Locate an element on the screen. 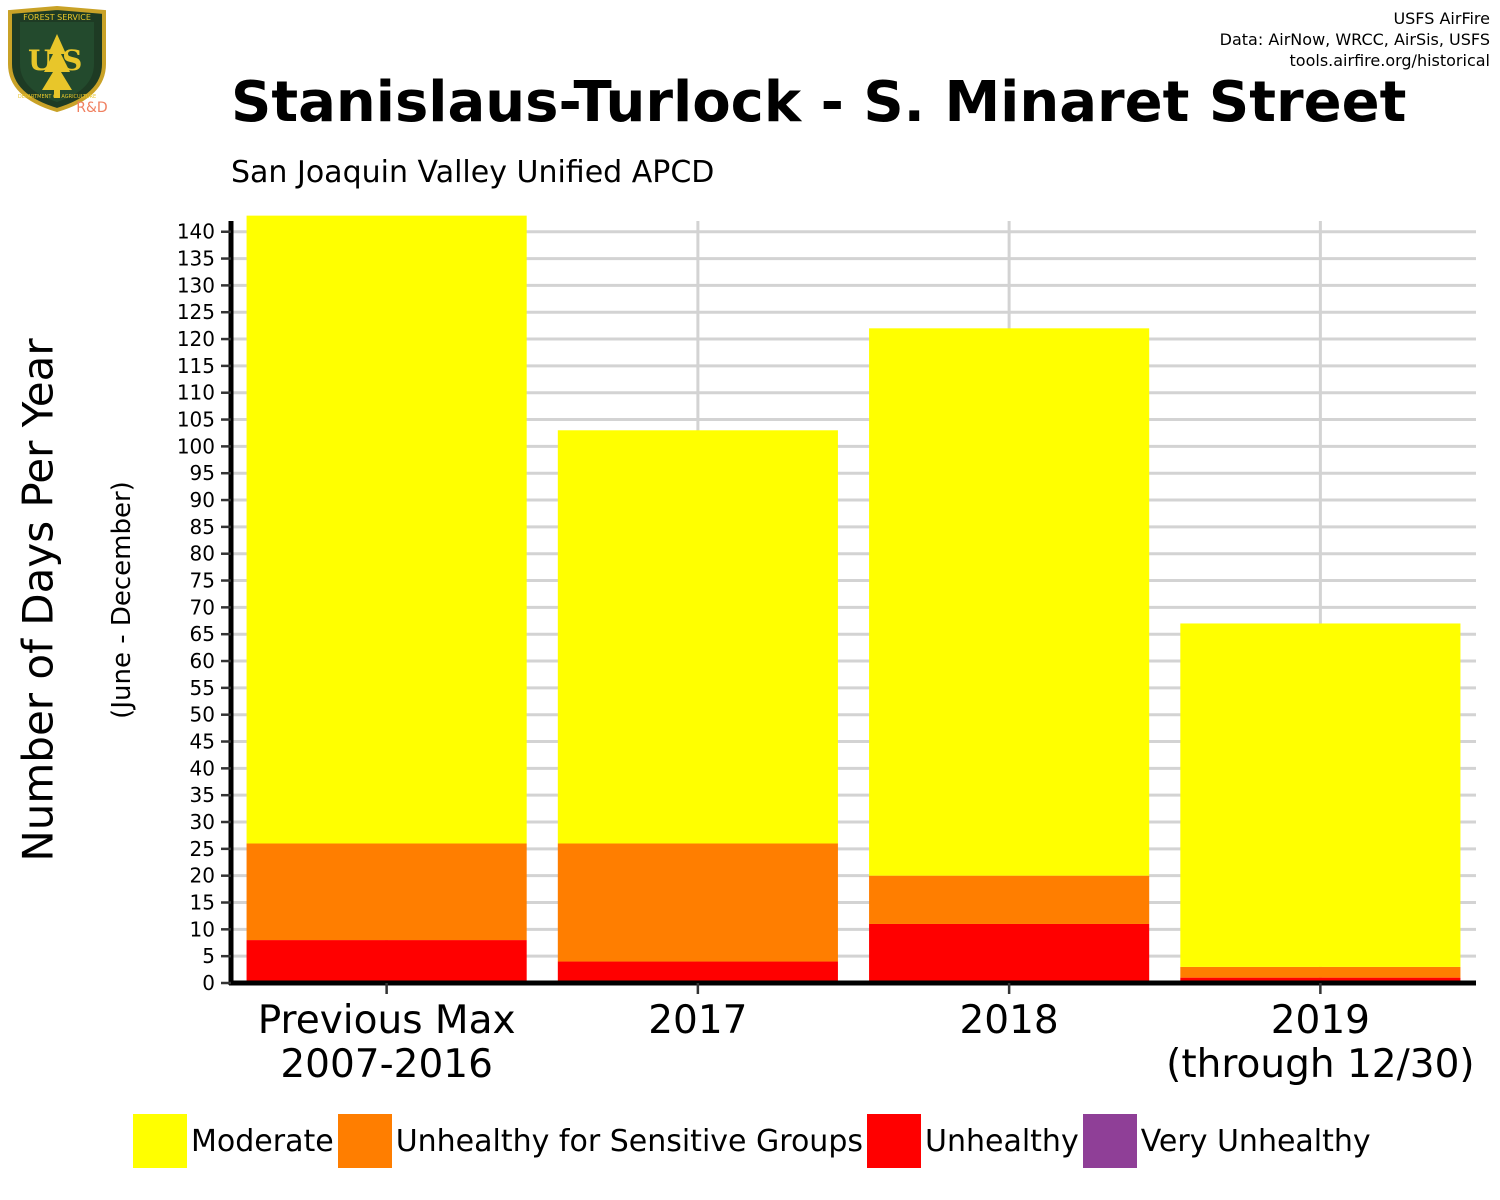  y-tick-label: 10 is located at coordinates (202, 929).